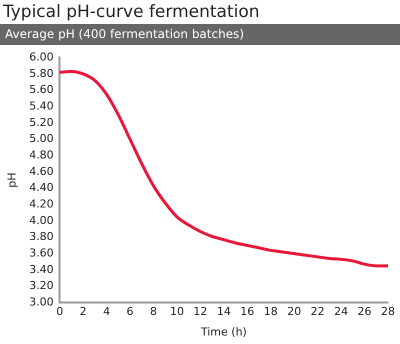 This screenshot has width=400, height=344. I want to click on y-tick-label: 5.80, so click(41, 73).